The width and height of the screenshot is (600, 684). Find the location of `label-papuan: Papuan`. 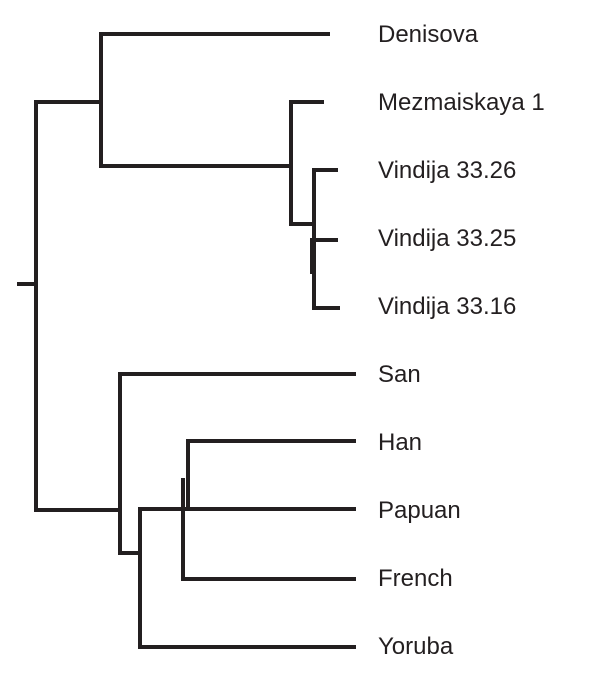

label-papuan: Papuan is located at coordinates (419, 510).